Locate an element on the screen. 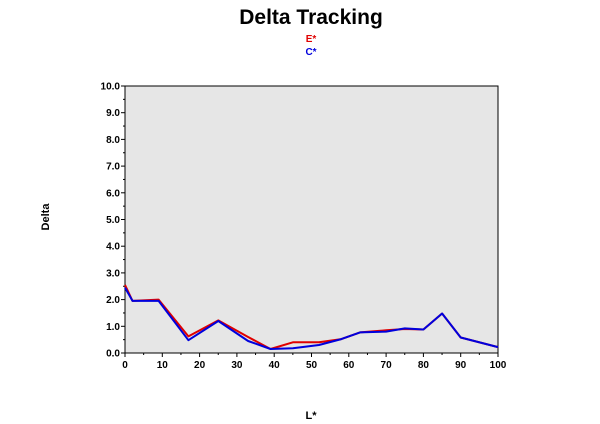  x-tick-label: 70 is located at coordinates (387, 365).